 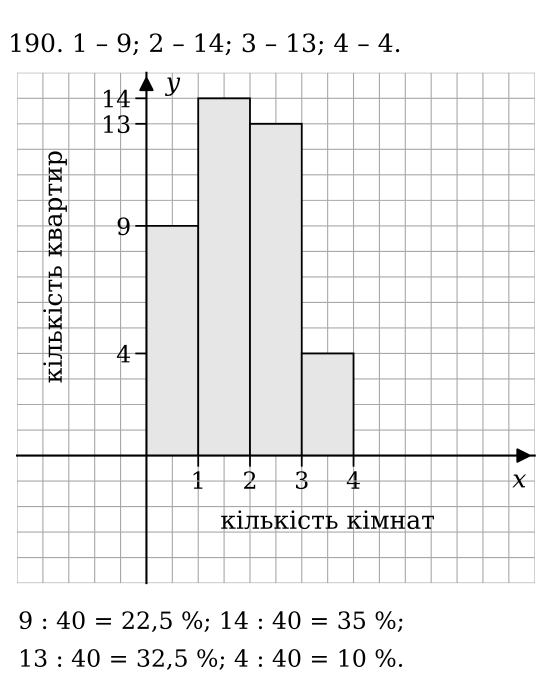 What do you see at coordinates (172, 86) in the screenshot?
I see `annotation: y` at bounding box center [172, 86].